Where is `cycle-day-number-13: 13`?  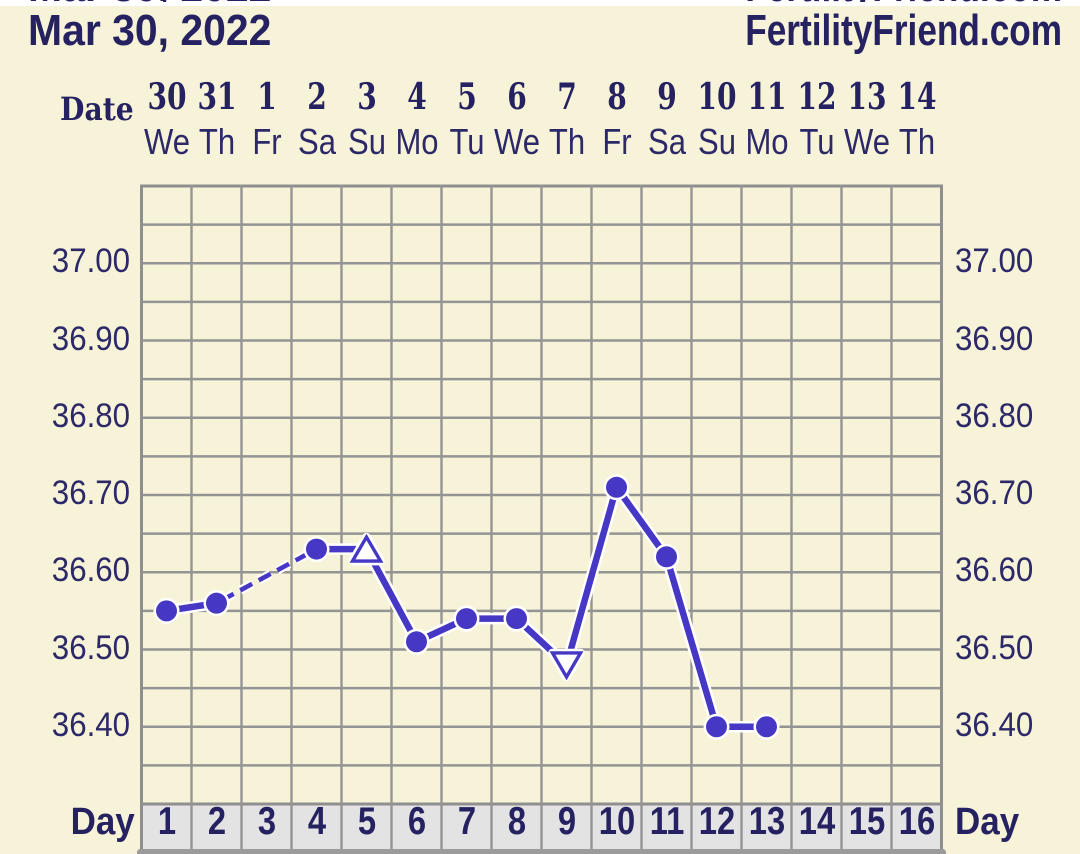
cycle-day-number-13: 13 is located at coordinates (766, 821).